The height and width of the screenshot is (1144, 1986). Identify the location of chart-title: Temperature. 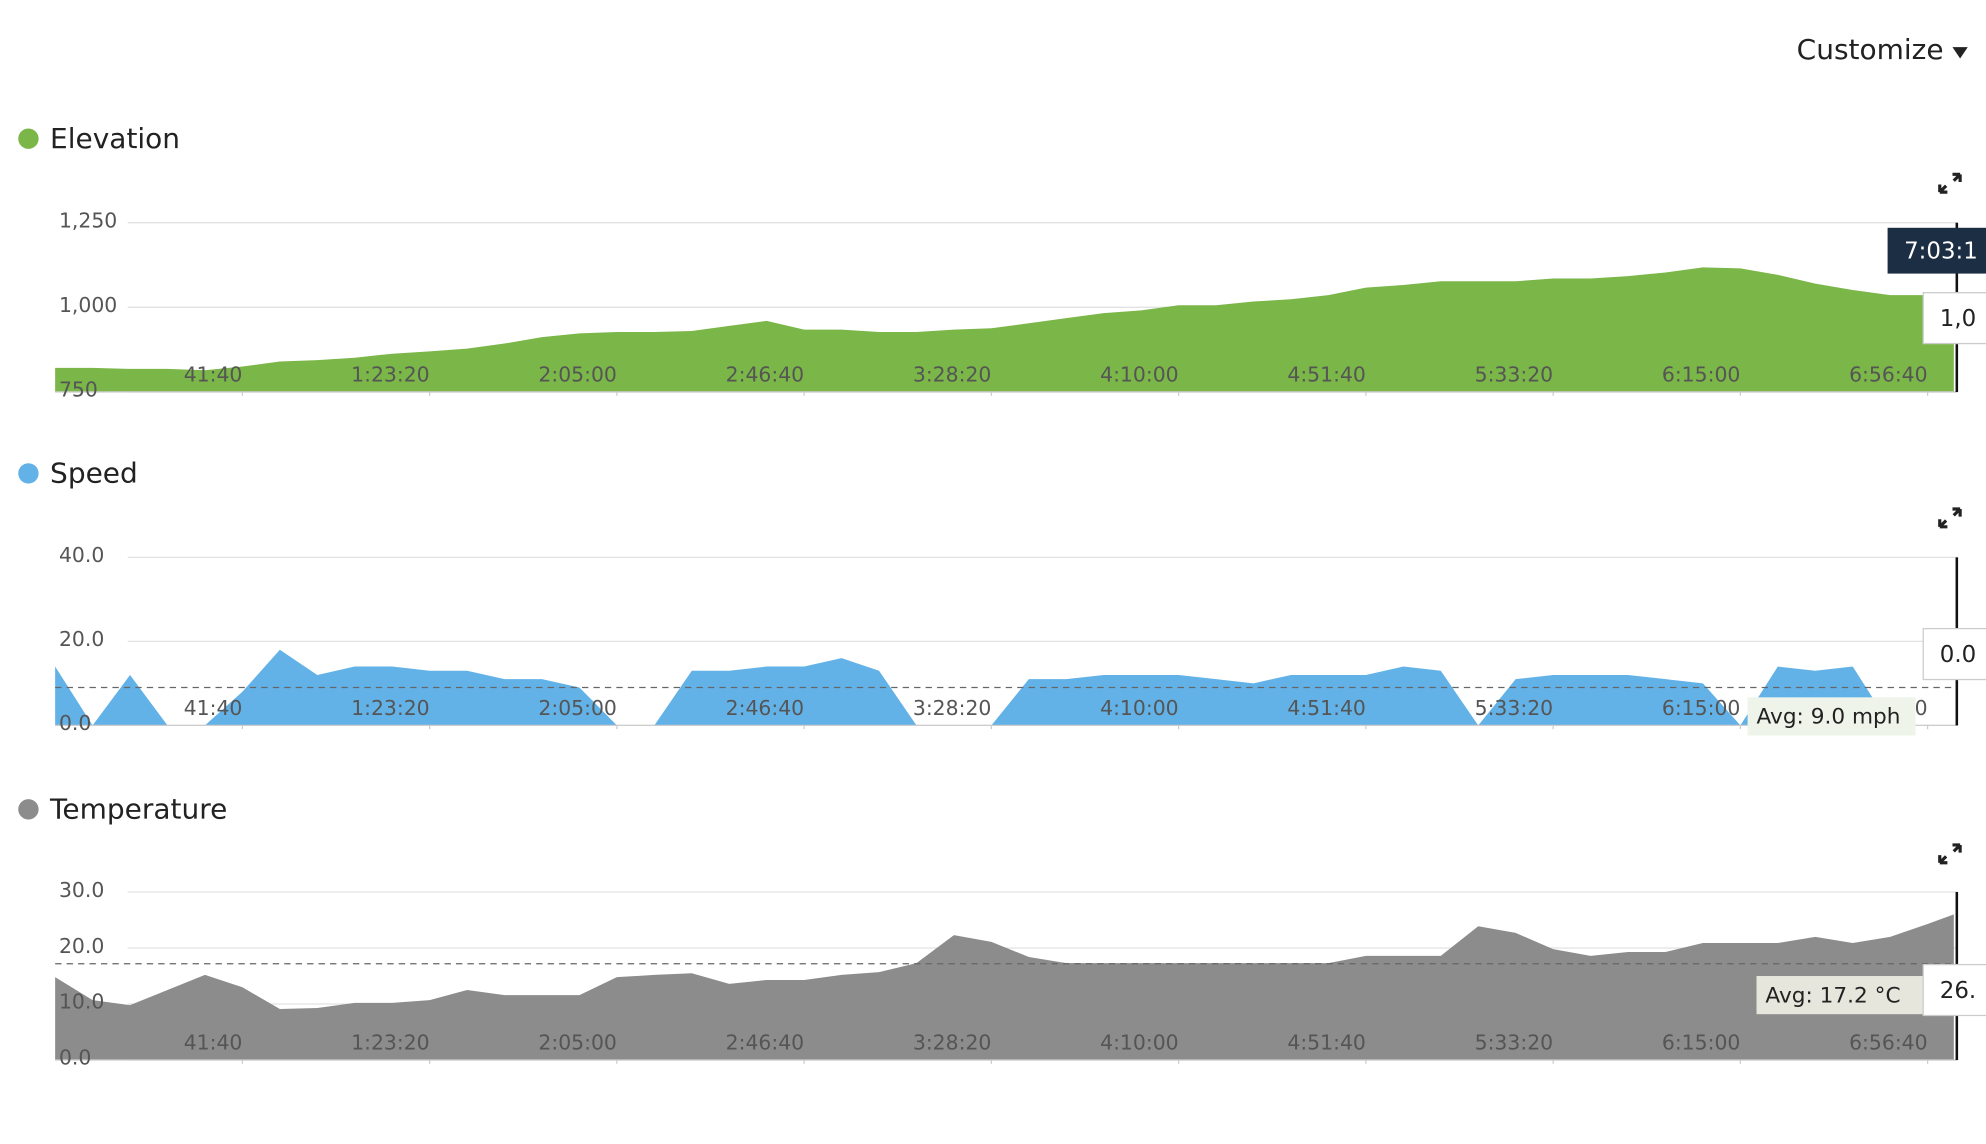
(138, 809).